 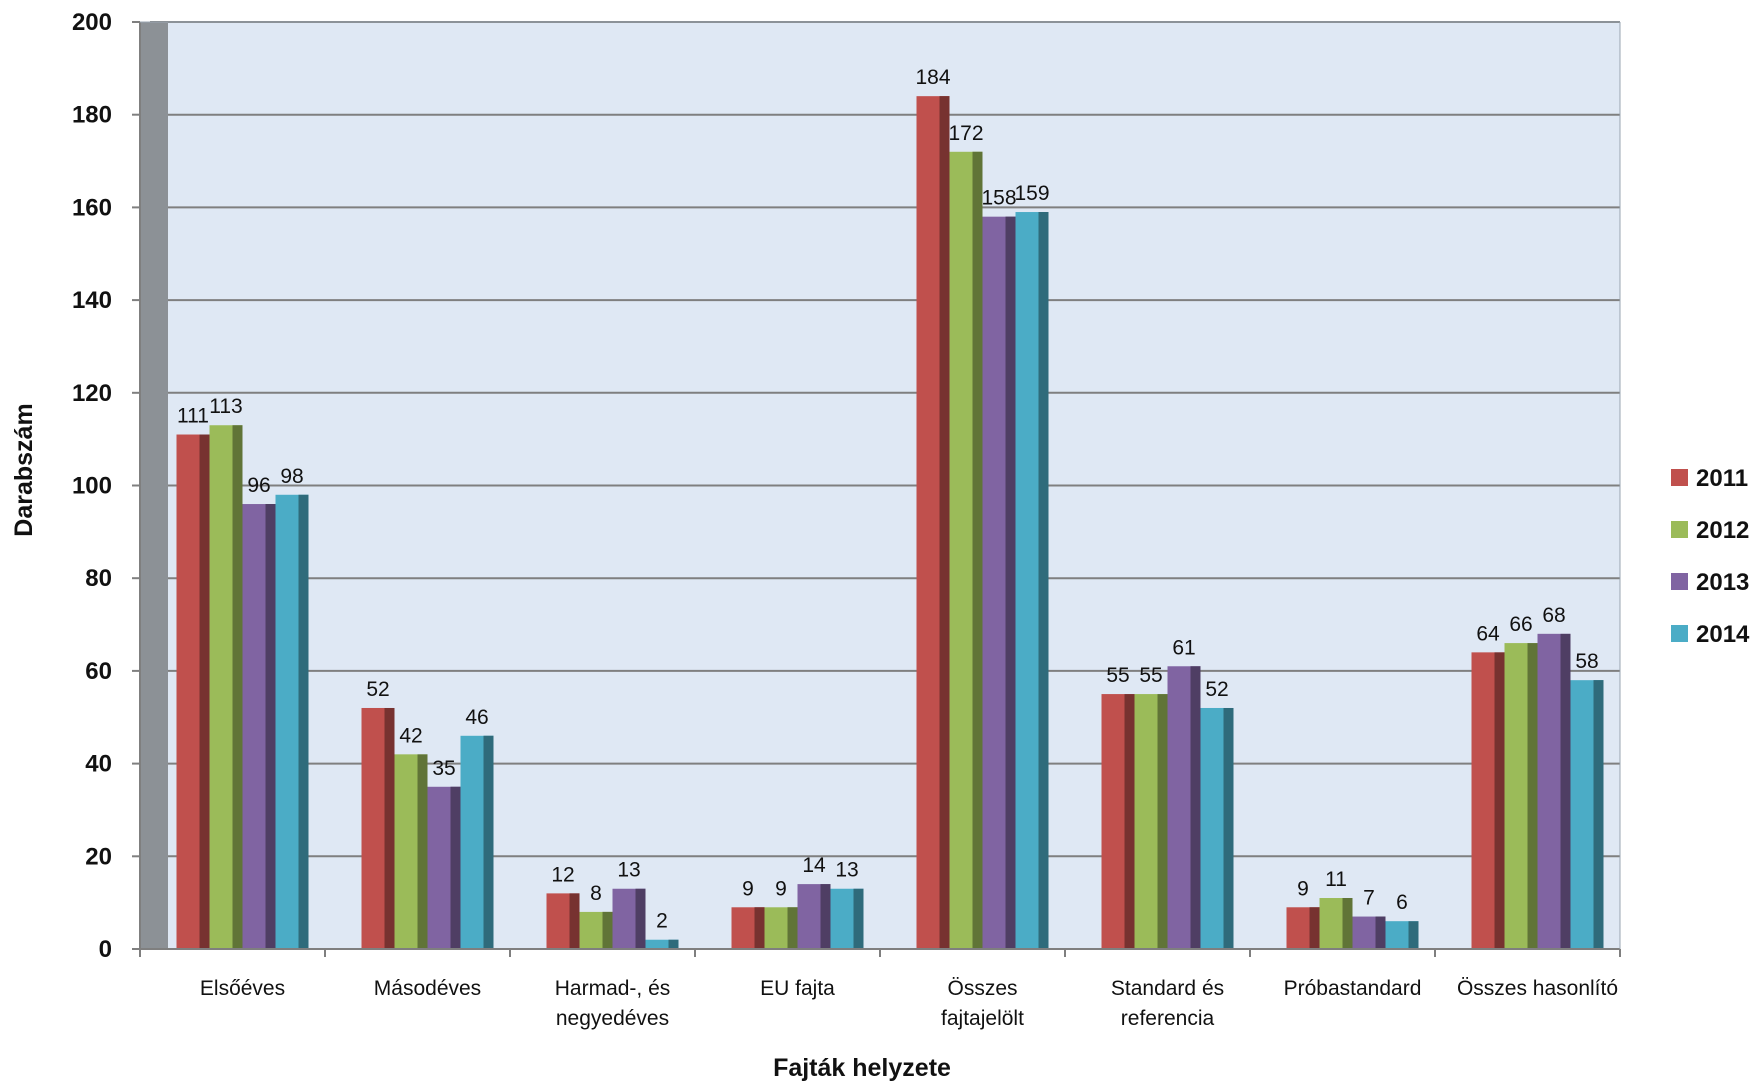 What do you see at coordinates (410, 735) in the screenshot?
I see `data-label: 42` at bounding box center [410, 735].